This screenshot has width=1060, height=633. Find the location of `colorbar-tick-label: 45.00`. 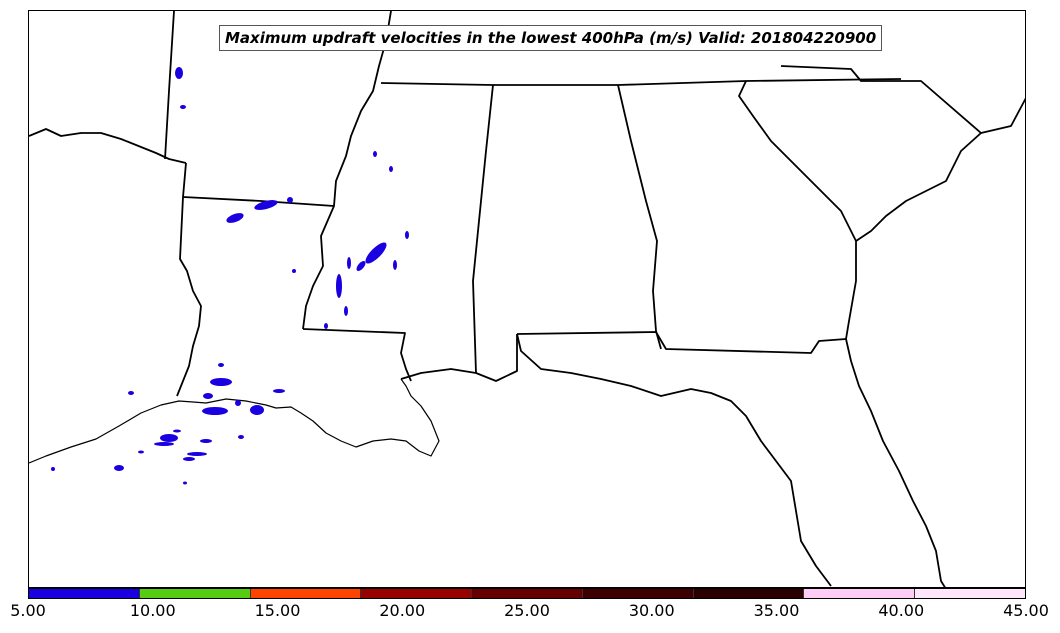

colorbar-tick-label: 45.00 is located at coordinates (1026, 610).